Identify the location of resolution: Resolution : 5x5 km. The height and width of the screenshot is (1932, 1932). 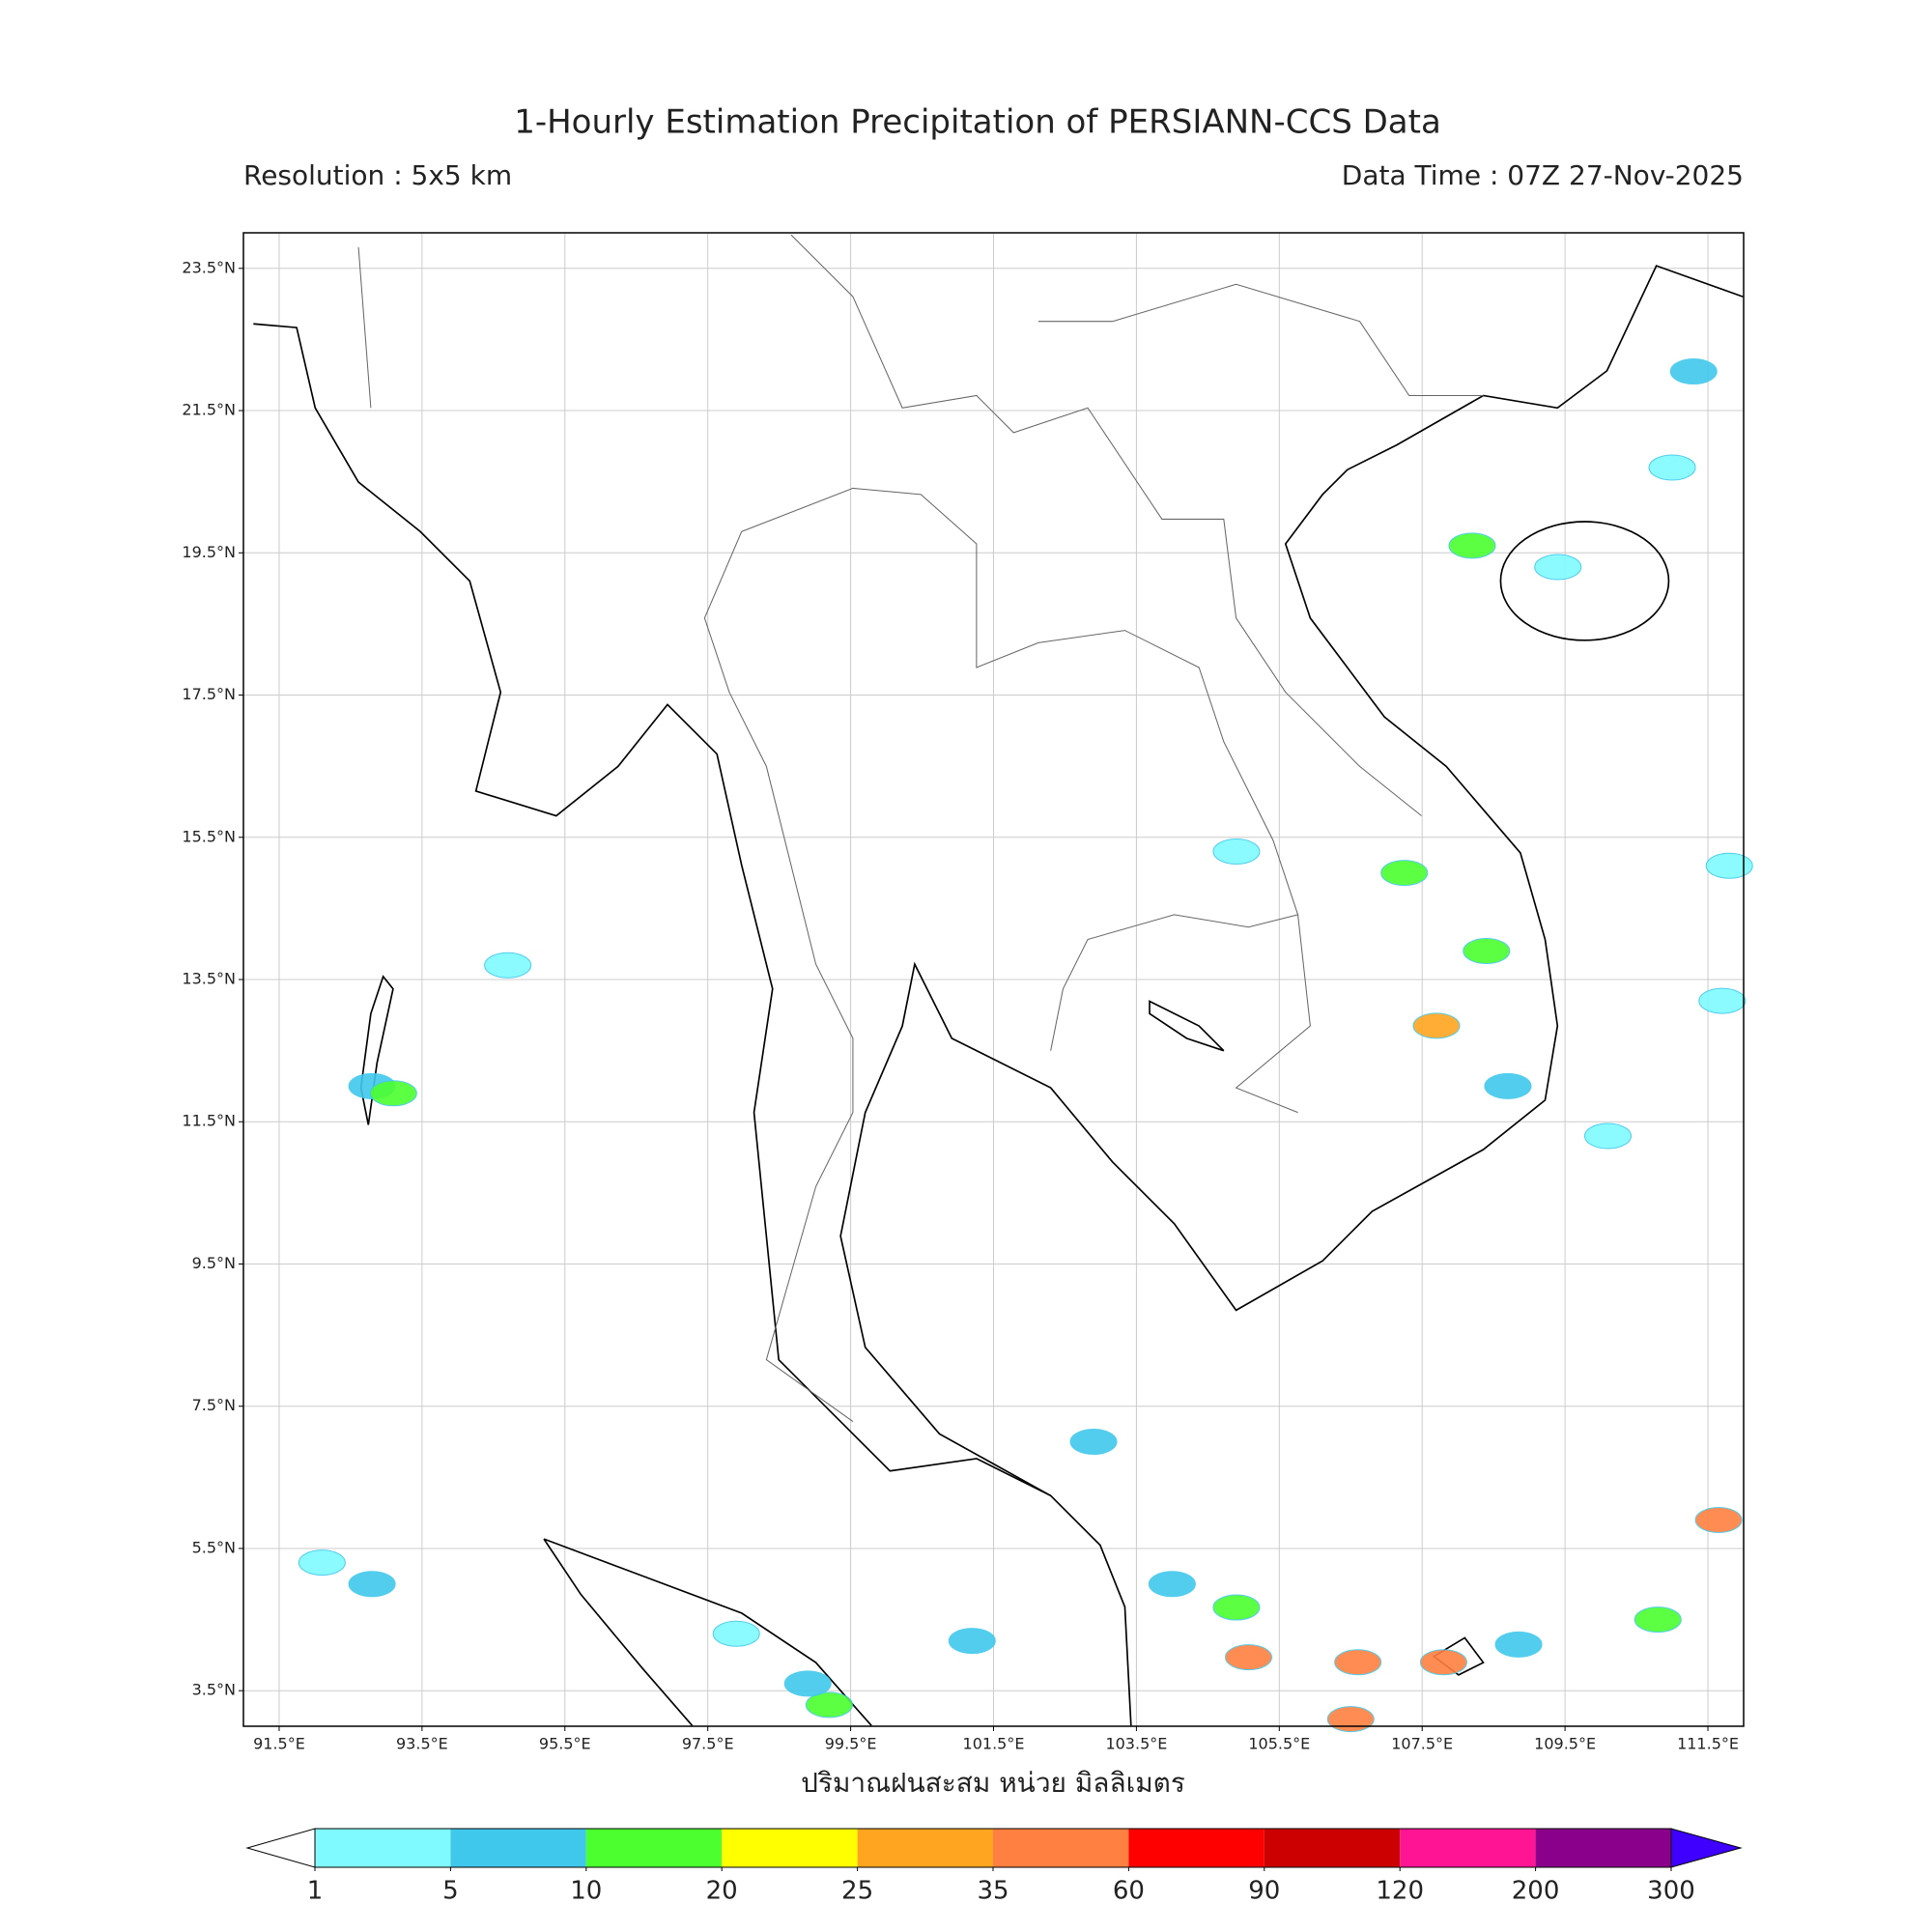
(377, 175).